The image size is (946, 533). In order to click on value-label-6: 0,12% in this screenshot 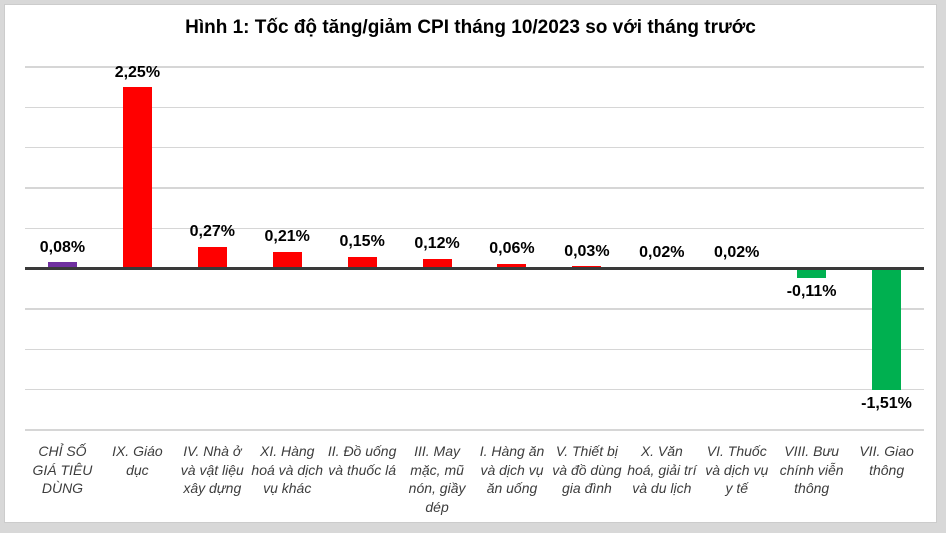, I will do `click(437, 244)`.